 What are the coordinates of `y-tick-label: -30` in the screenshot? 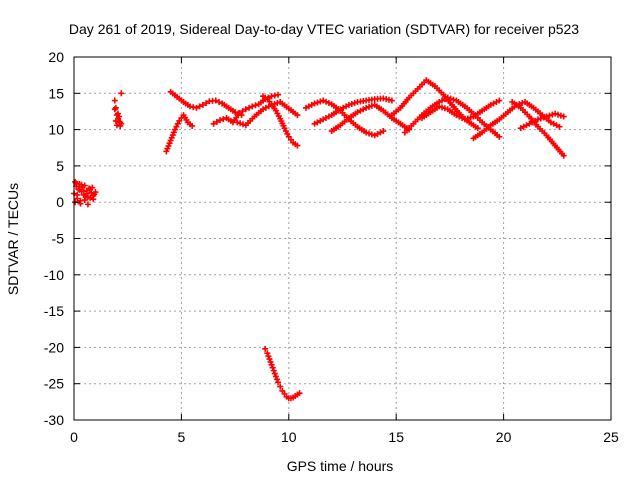 It's located at (54, 420).